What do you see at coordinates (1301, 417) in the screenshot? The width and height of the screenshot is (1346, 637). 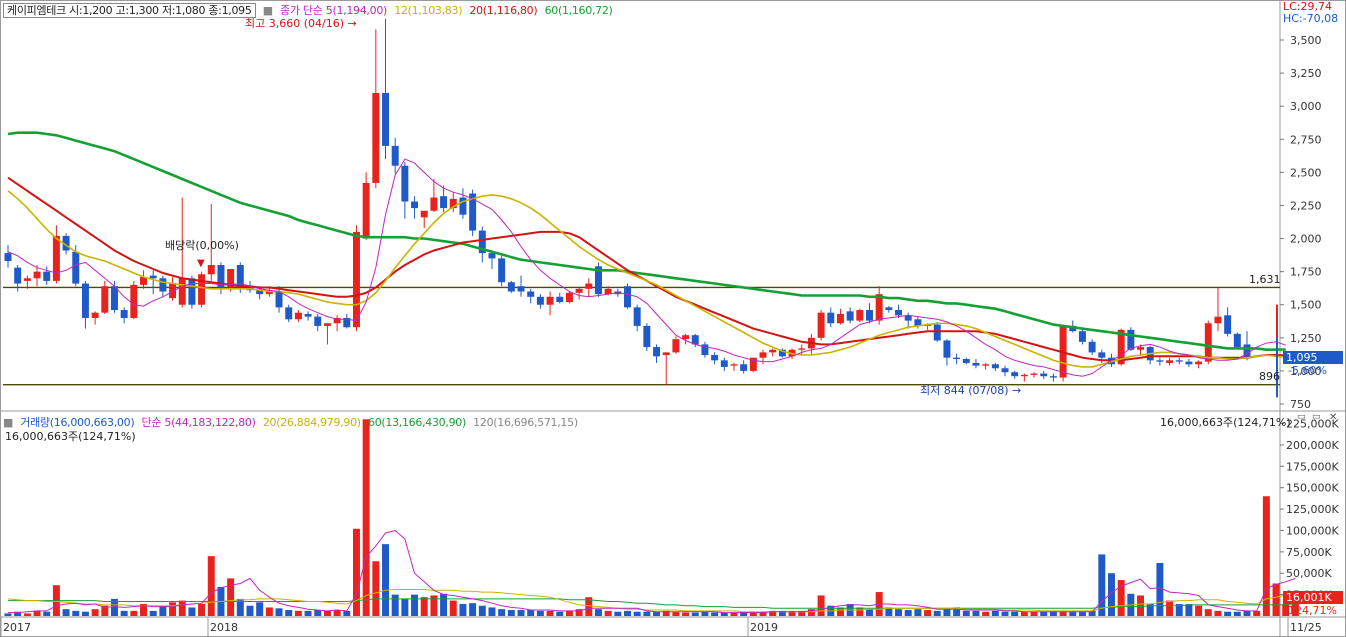 I see `minimize-icon: ▭` at bounding box center [1301, 417].